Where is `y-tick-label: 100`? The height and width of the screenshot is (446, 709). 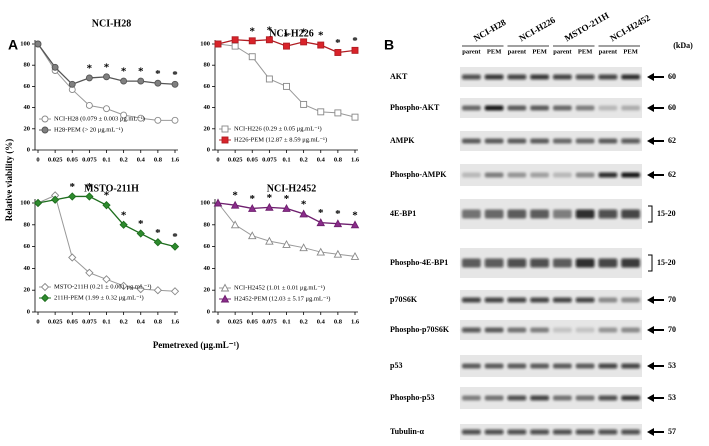
y-tick-label: 100 is located at coordinates (25, 202).